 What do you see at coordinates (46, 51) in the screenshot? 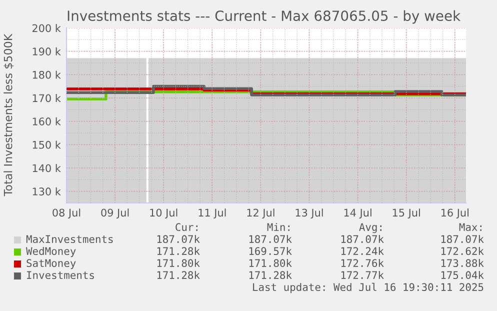
I see `y-tick-label: 190 k` at bounding box center [46, 51].